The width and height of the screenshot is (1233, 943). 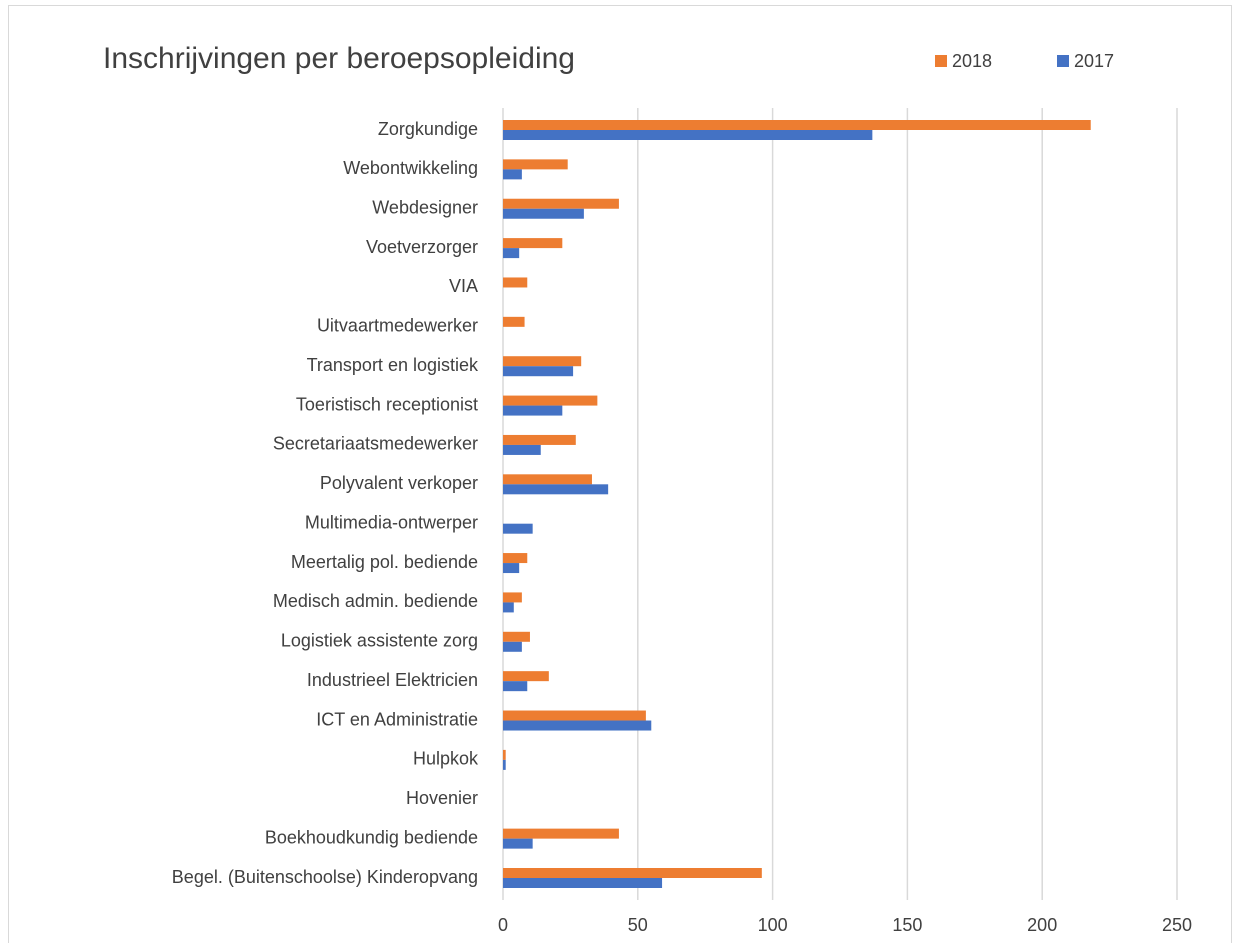 What do you see at coordinates (391, 522) in the screenshot?
I see `y-tick-label: Multimedia-ontwerper` at bounding box center [391, 522].